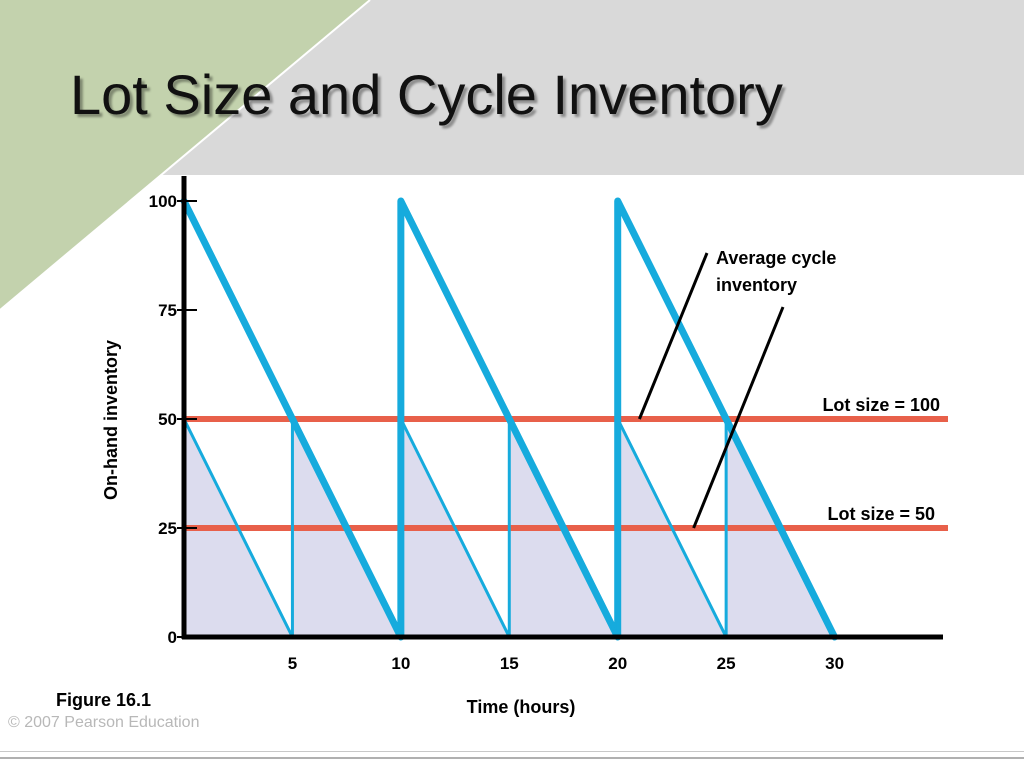 The width and height of the screenshot is (1024, 768). What do you see at coordinates (521, 707) in the screenshot?
I see `x-axis-title: Time (hours)` at bounding box center [521, 707].